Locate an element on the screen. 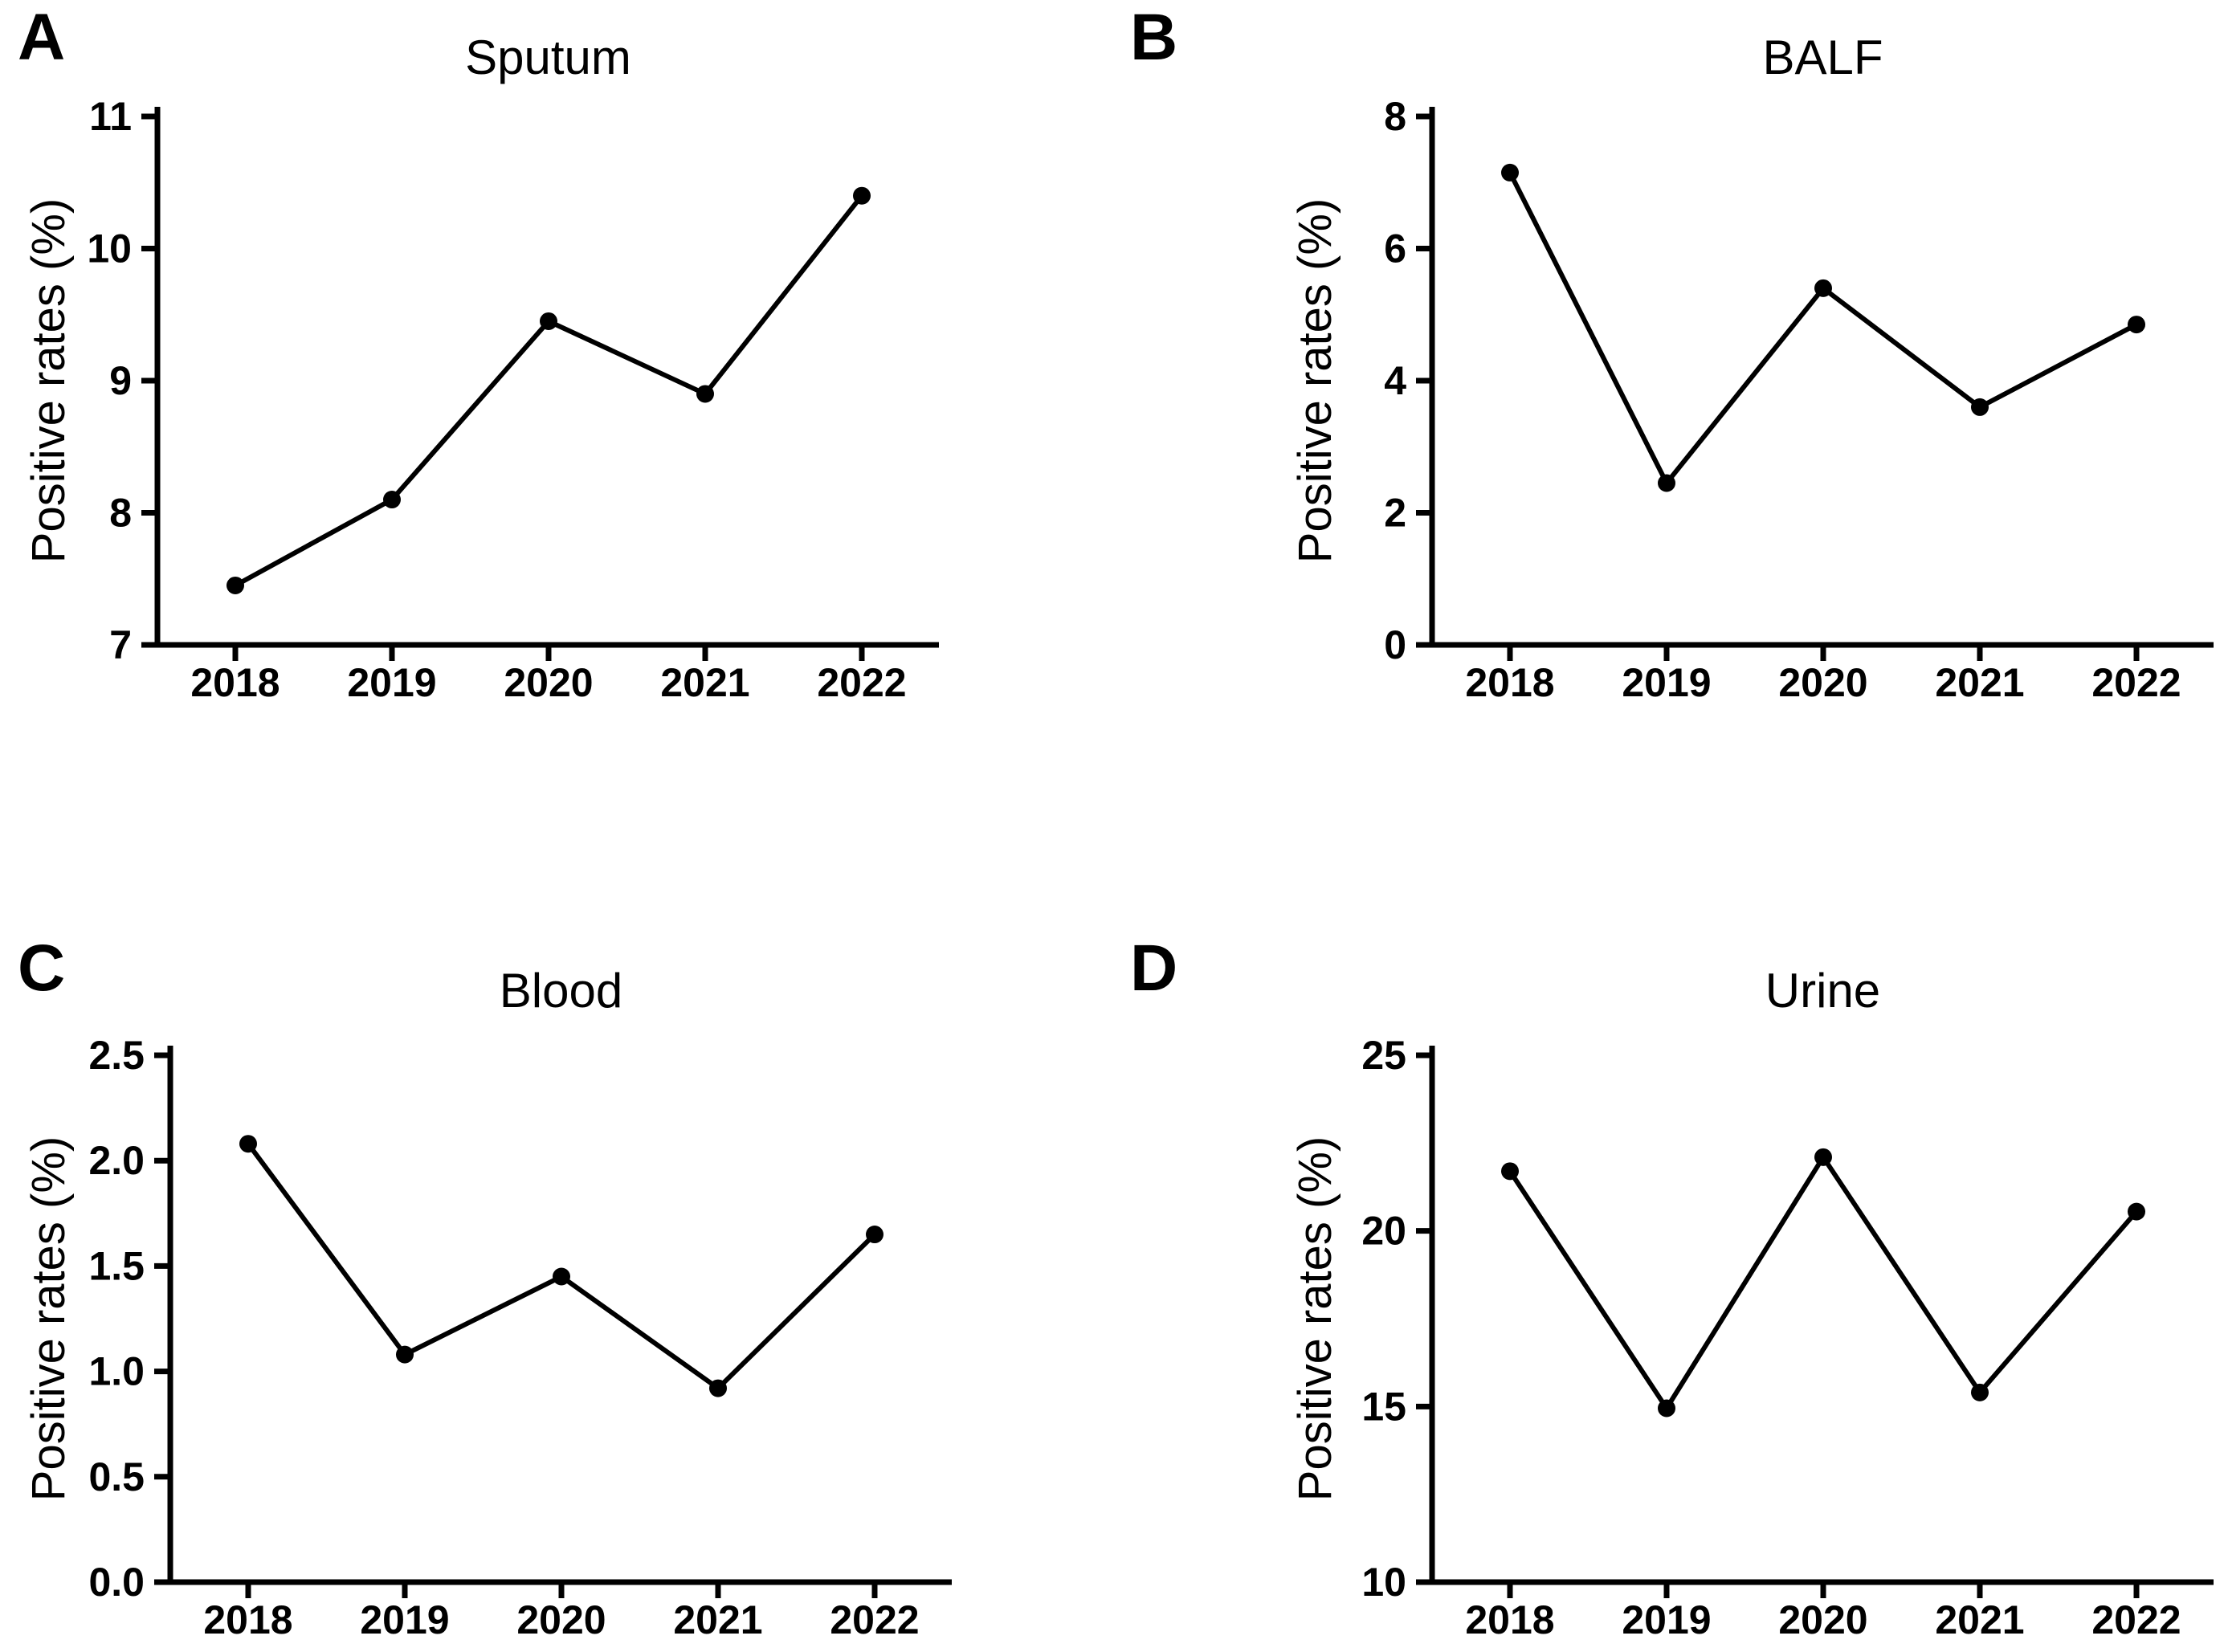 This screenshot has width=2224, height=1652. panel-letter-c: C is located at coordinates (42, 968).